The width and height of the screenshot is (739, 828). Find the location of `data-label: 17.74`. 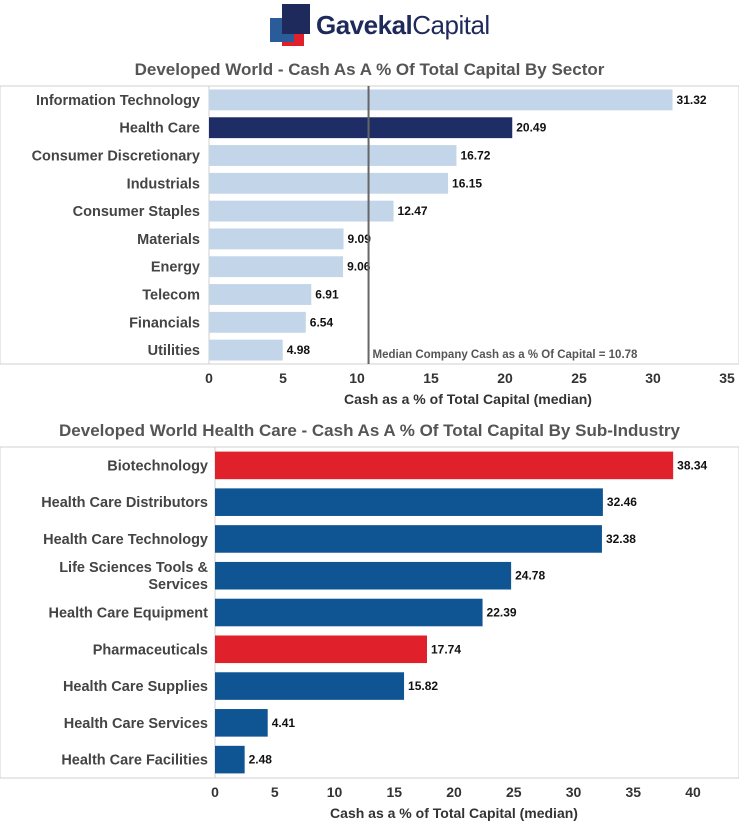

data-label: 17.74 is located at coordinates (446, 649).